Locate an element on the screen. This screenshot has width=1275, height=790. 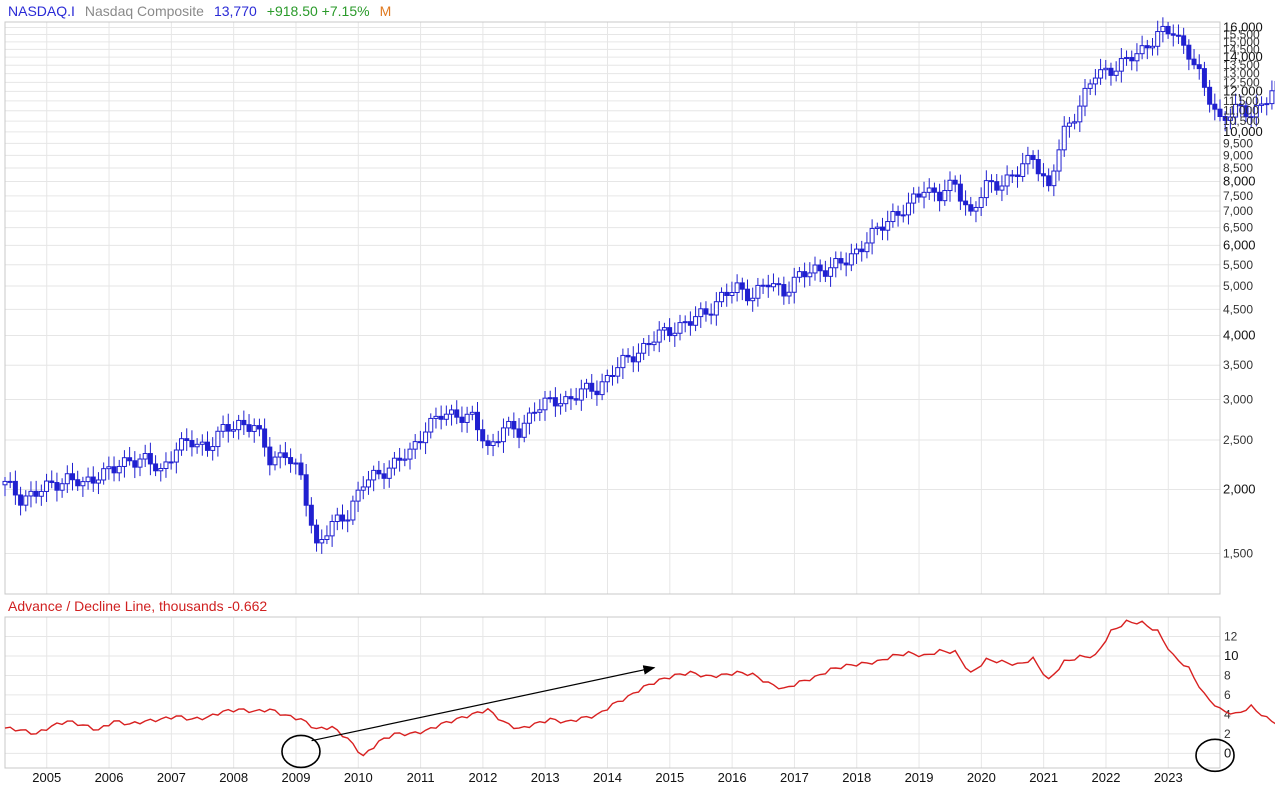
price-tick-label: 13,000 is located at coordinates (1241, 74).